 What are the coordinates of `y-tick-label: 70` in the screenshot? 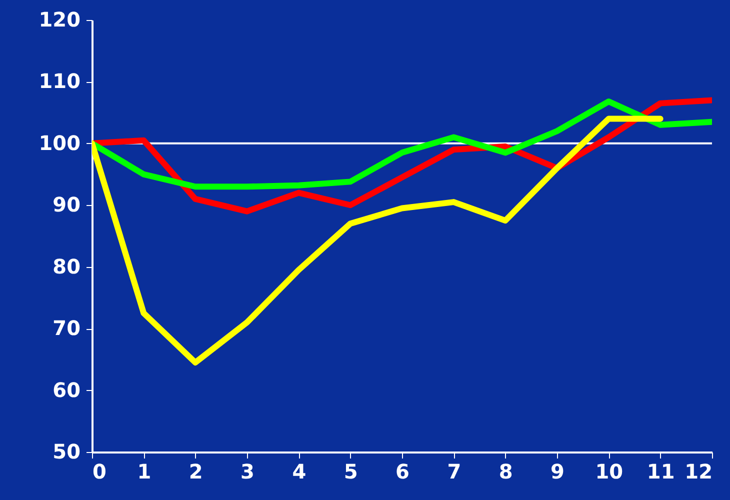 It's located at (66, 328).